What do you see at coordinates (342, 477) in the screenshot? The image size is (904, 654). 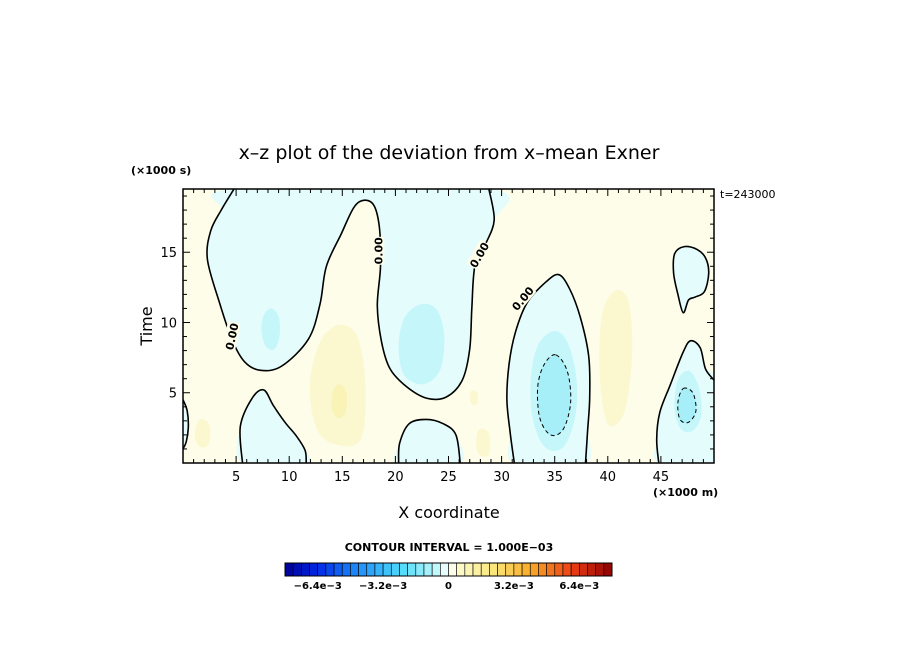 I see `x-tick-label: 15` at bounding box center [342, 477].